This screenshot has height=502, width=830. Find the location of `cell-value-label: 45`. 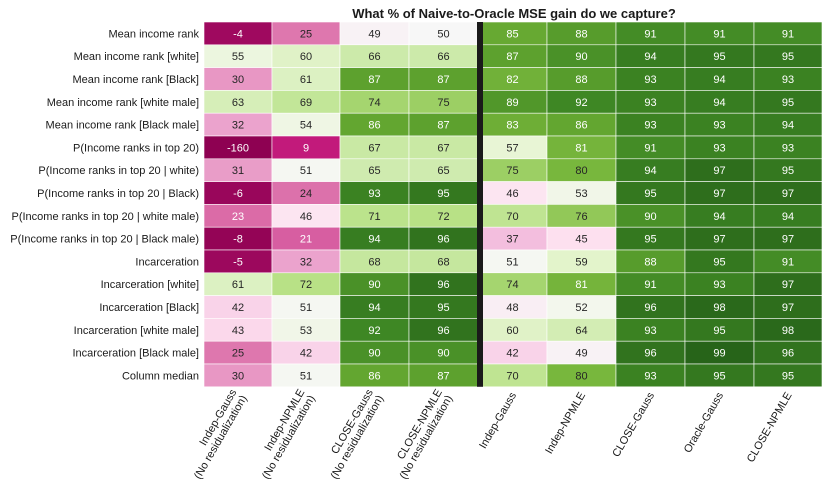

cell-value-label: 45 is located at coordinates (581, 240).